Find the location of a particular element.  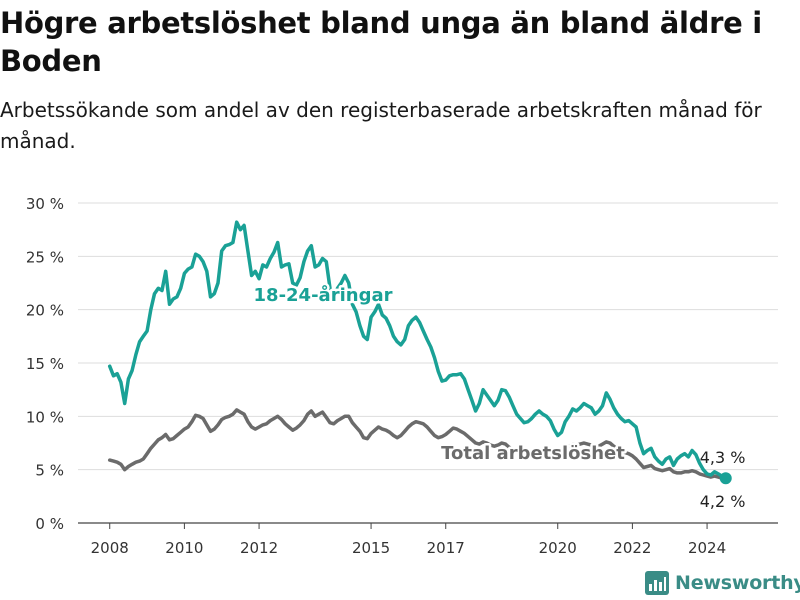

series-label-youth: 18-24-åringar is located at coordinates (323, 295).